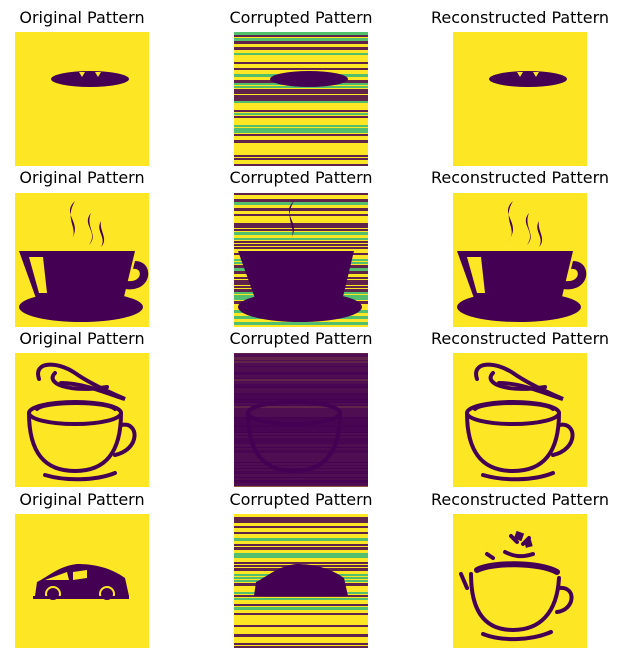 This screenshot has height=668, width=631. What do you see at coordinates (520, 581) in the screenshot?
I see `panel-reconstructed-r4` at bounding box center [520, 581].